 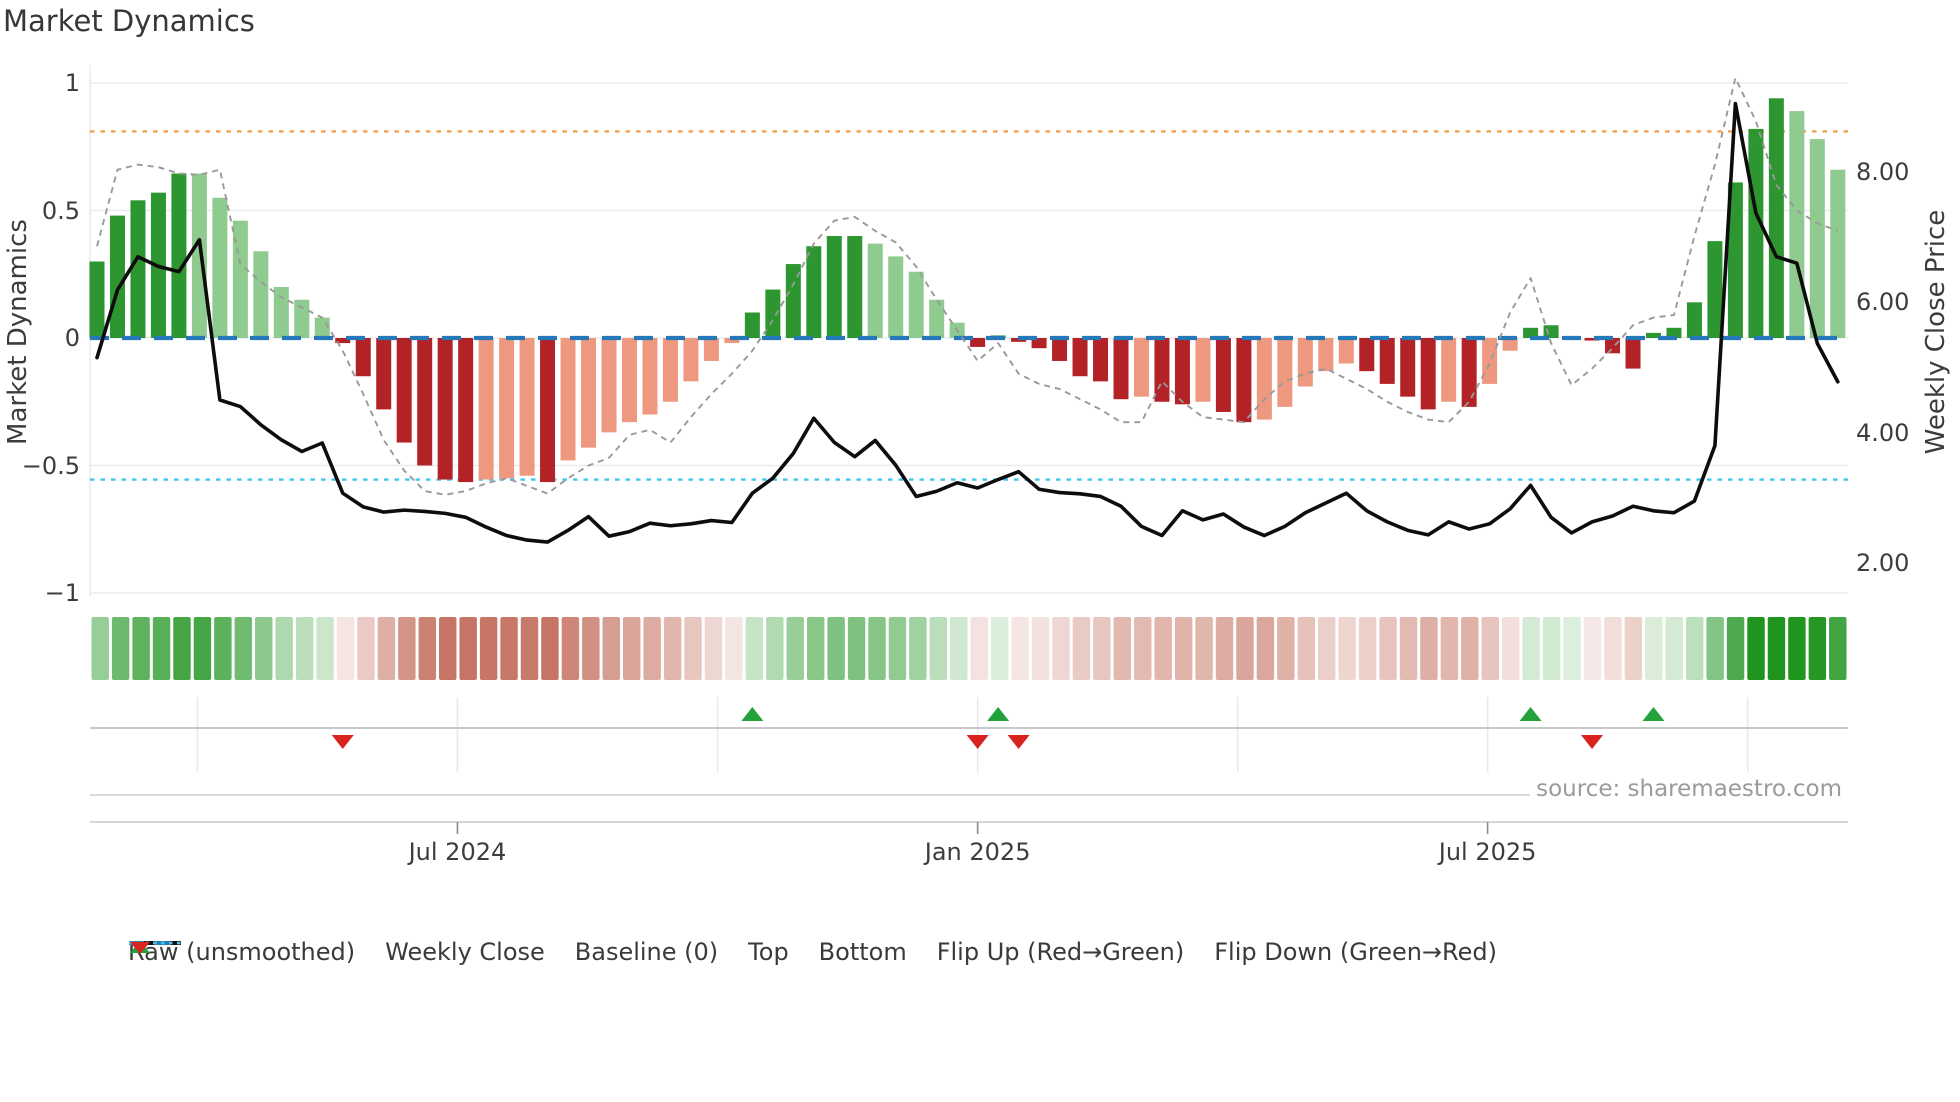 I want to click on left-tick-label: −0.5, so click(x=50, y=465).